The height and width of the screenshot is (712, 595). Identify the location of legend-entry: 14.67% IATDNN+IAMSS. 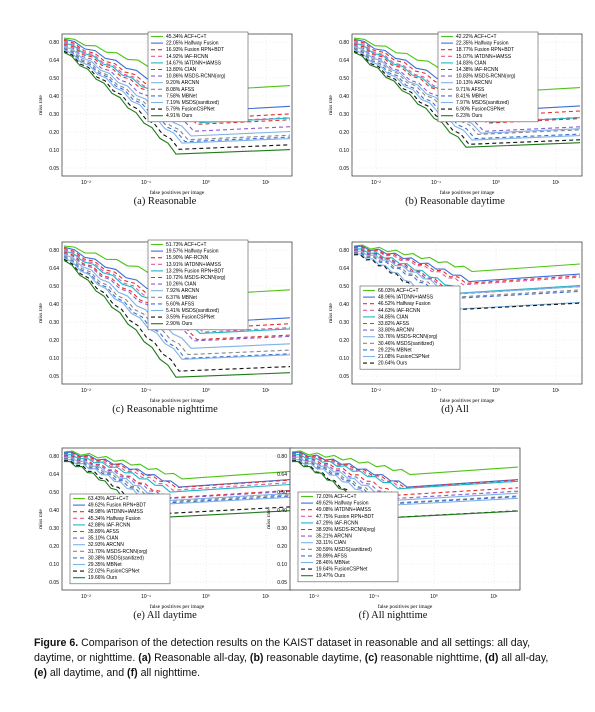
(194, 63).